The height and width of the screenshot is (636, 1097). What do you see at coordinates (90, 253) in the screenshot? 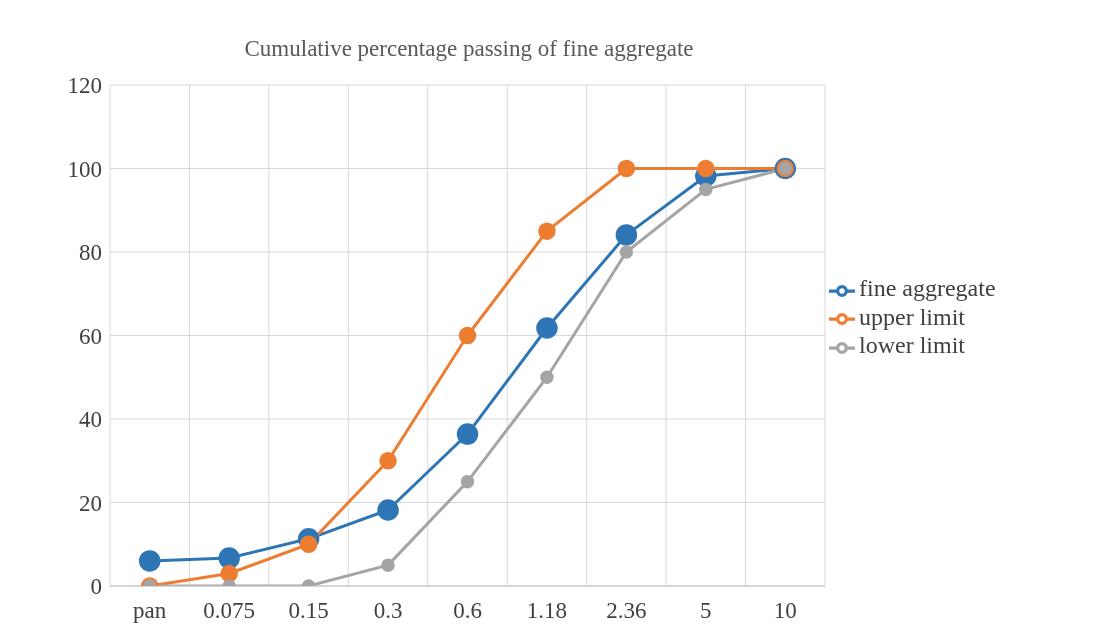
I see `y-tick-label: 80` at bounding box center [90, 253].